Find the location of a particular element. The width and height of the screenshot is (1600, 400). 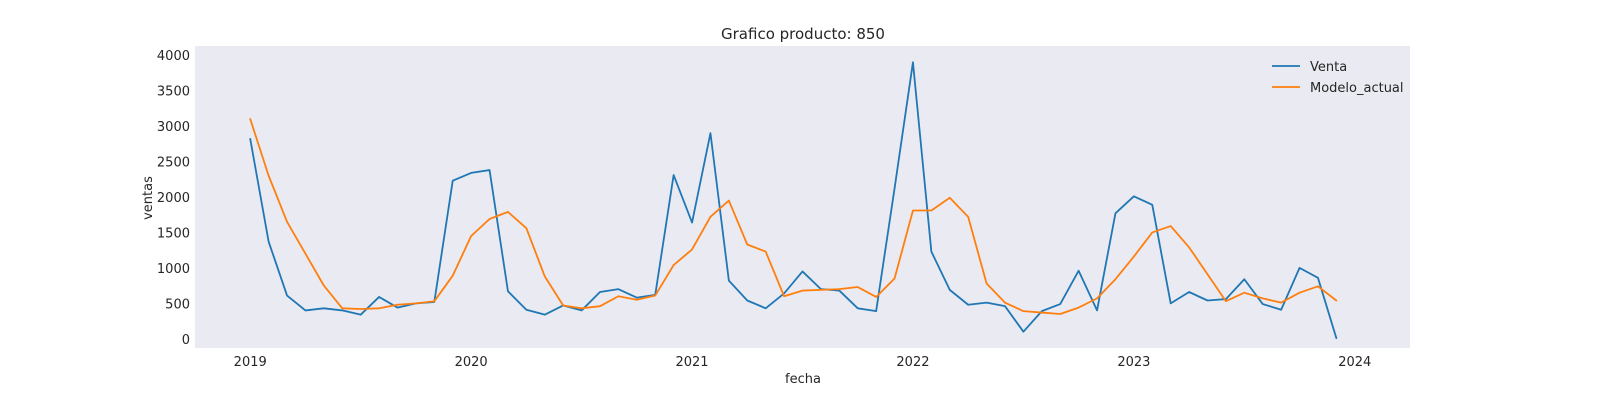

y-tick-label: 3000 is located at coordinates (173, 127).